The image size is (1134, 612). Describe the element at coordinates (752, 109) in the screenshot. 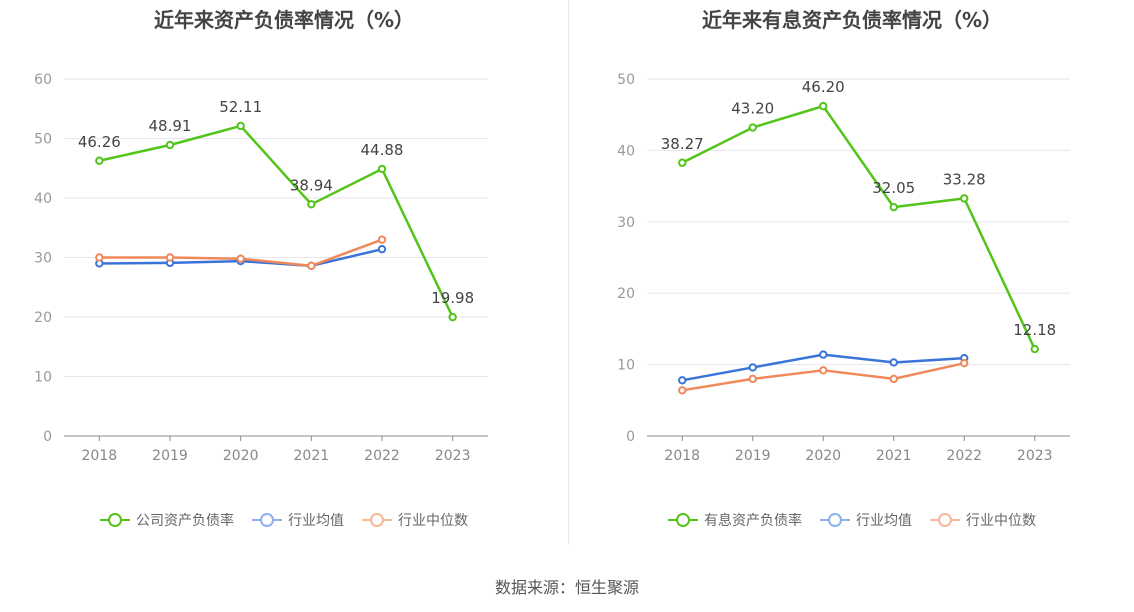

I see `data-label: 43.20` at that location.